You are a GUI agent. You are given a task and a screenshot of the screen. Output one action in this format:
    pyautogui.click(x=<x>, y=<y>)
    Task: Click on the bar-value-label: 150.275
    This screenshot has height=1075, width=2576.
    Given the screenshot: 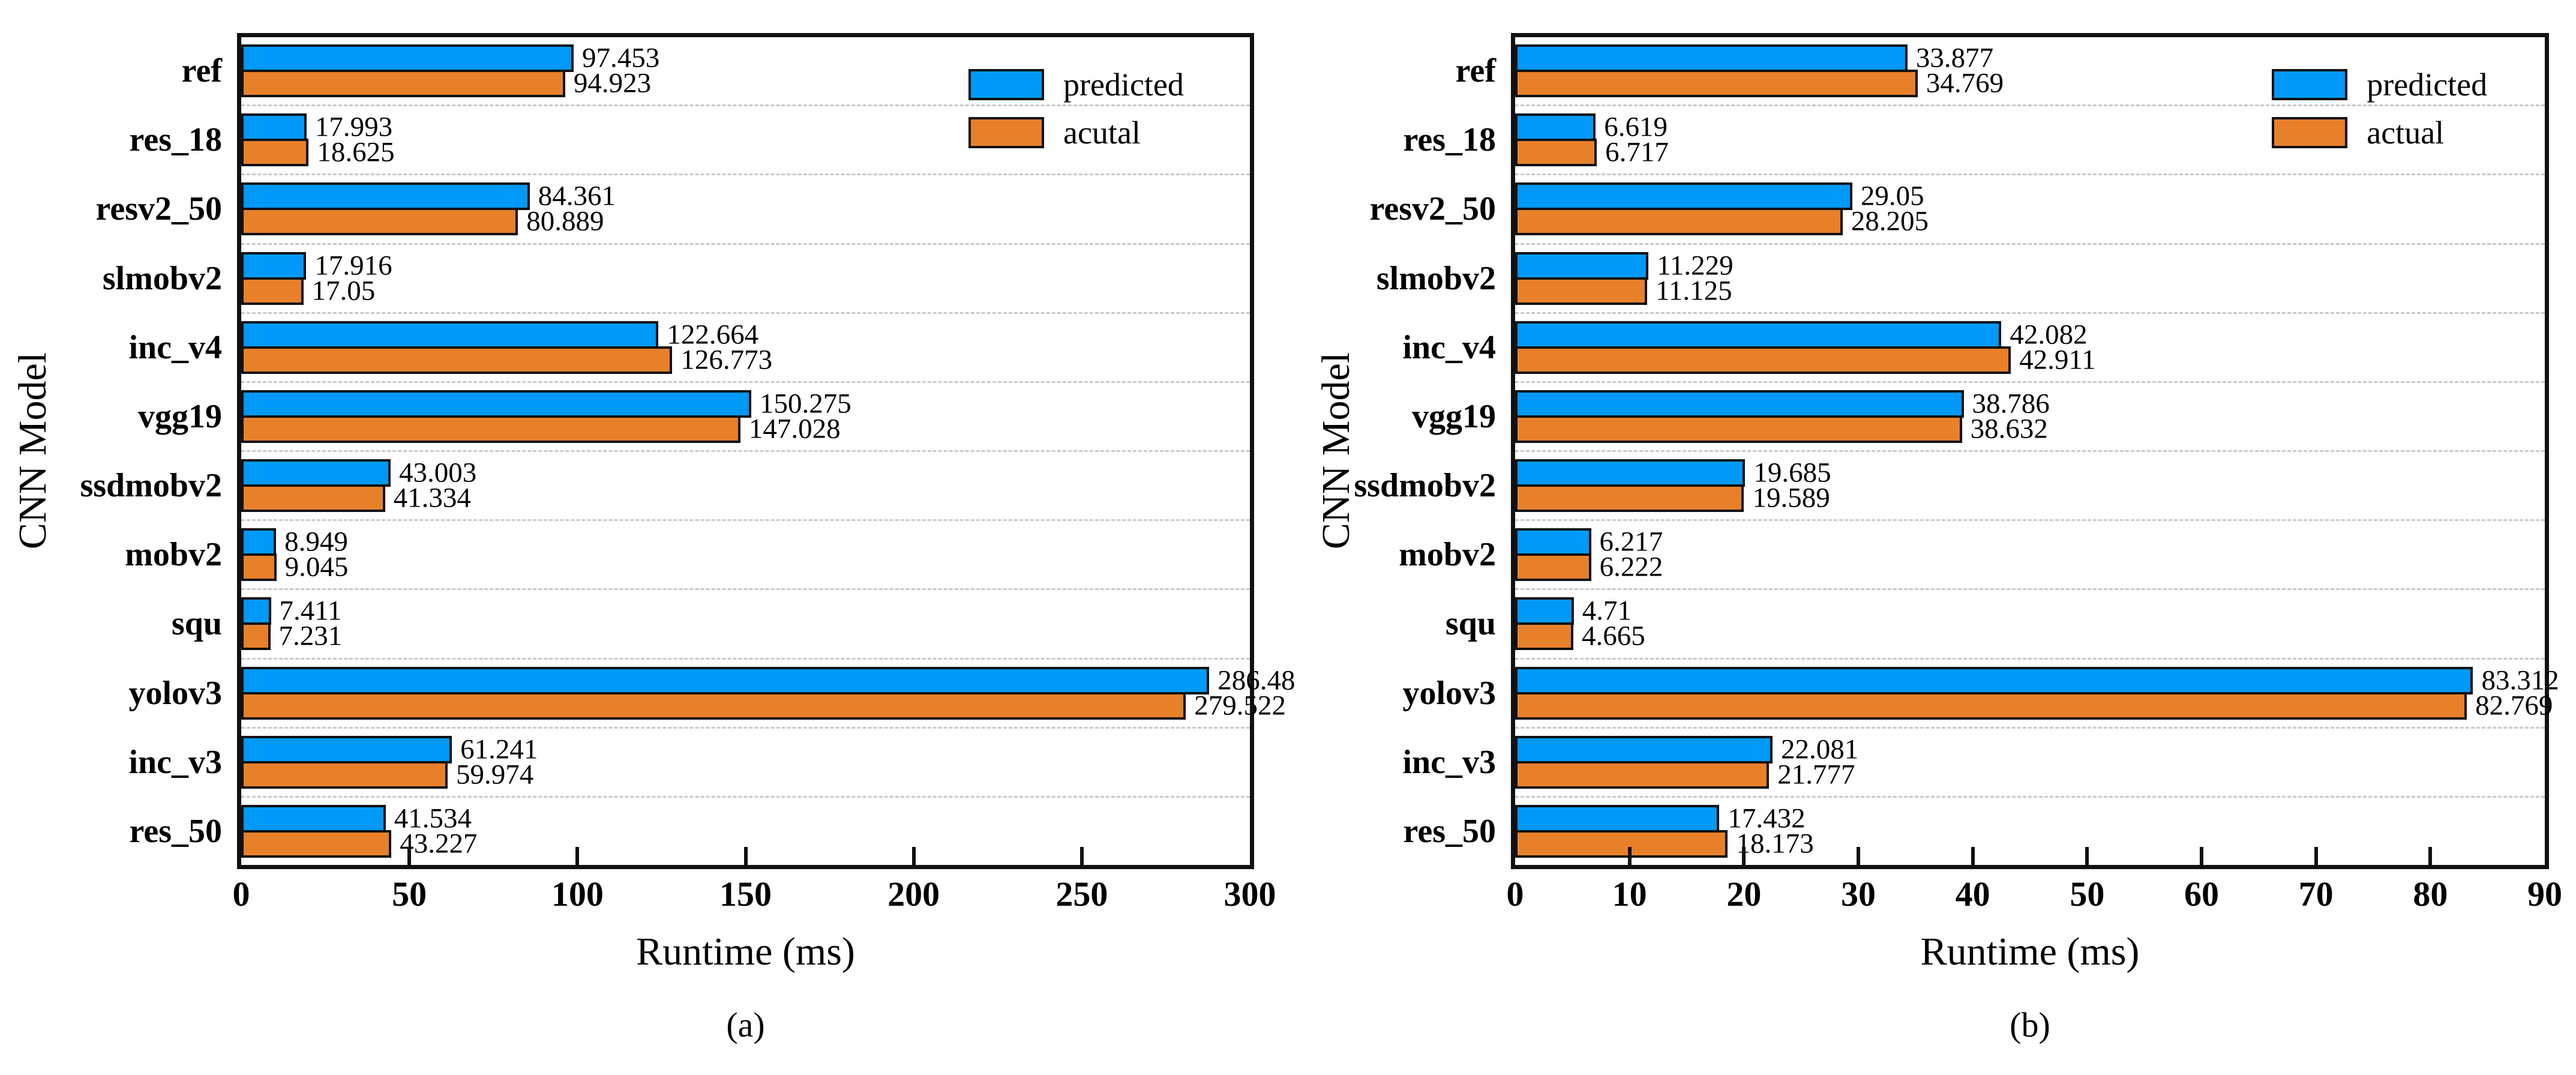 What is the action you would take?
    pyautogui.click(x=805, y=404)
    